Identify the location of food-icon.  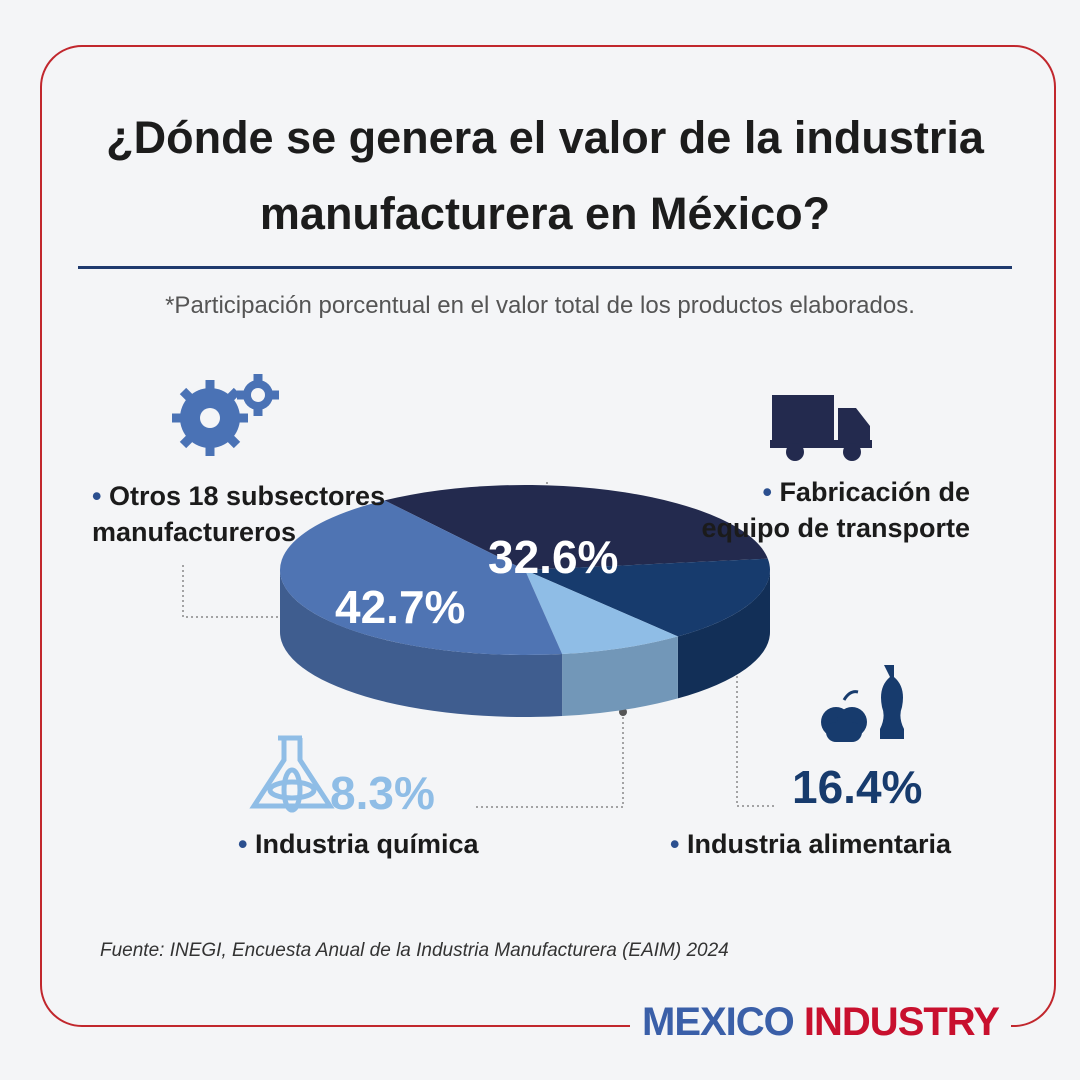
(862, 703).